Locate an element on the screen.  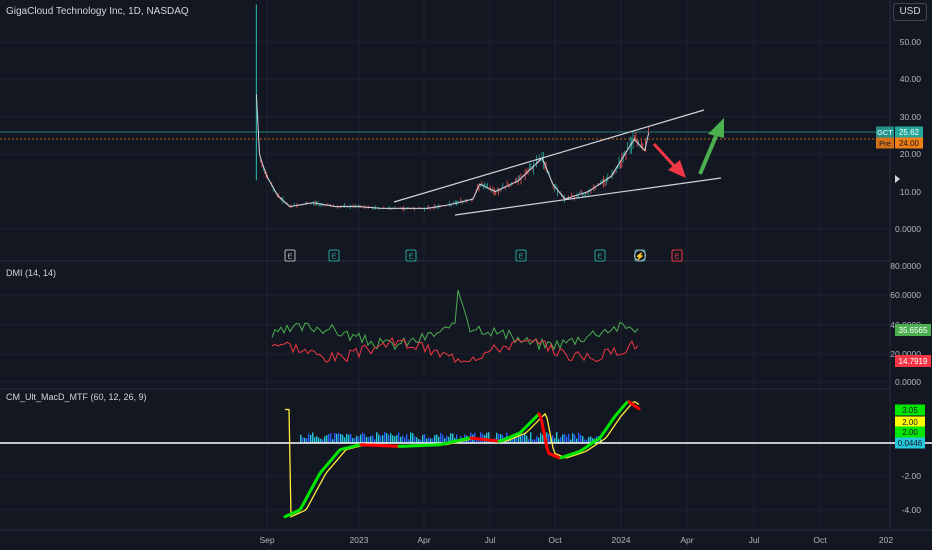
earnings-markers: E E E E E ⚡ E⚡ is located at coordinates (483, 255).